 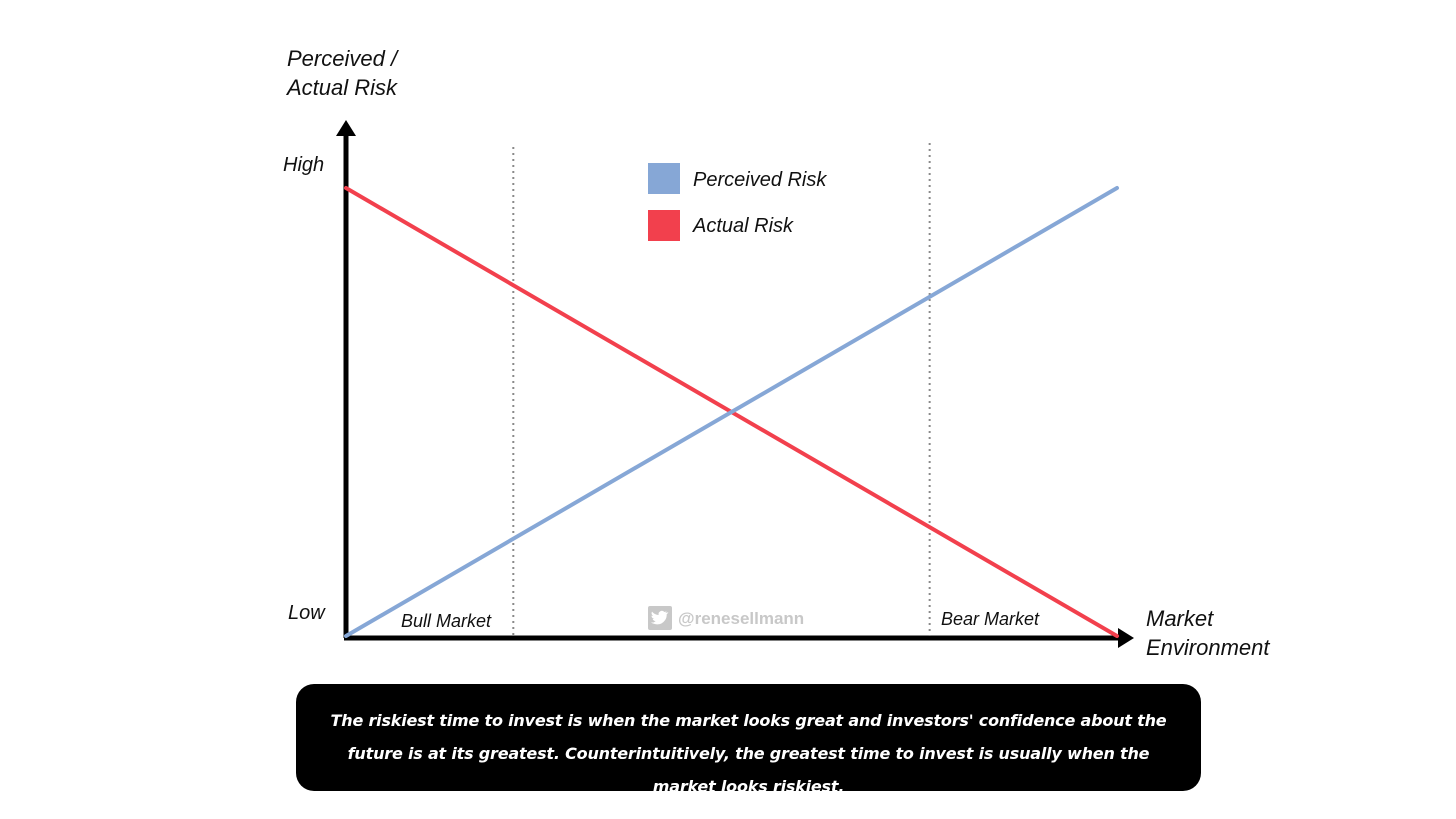 I want to click on y-axis-title-line-1: Perceived /, so click(x=343, y=58).